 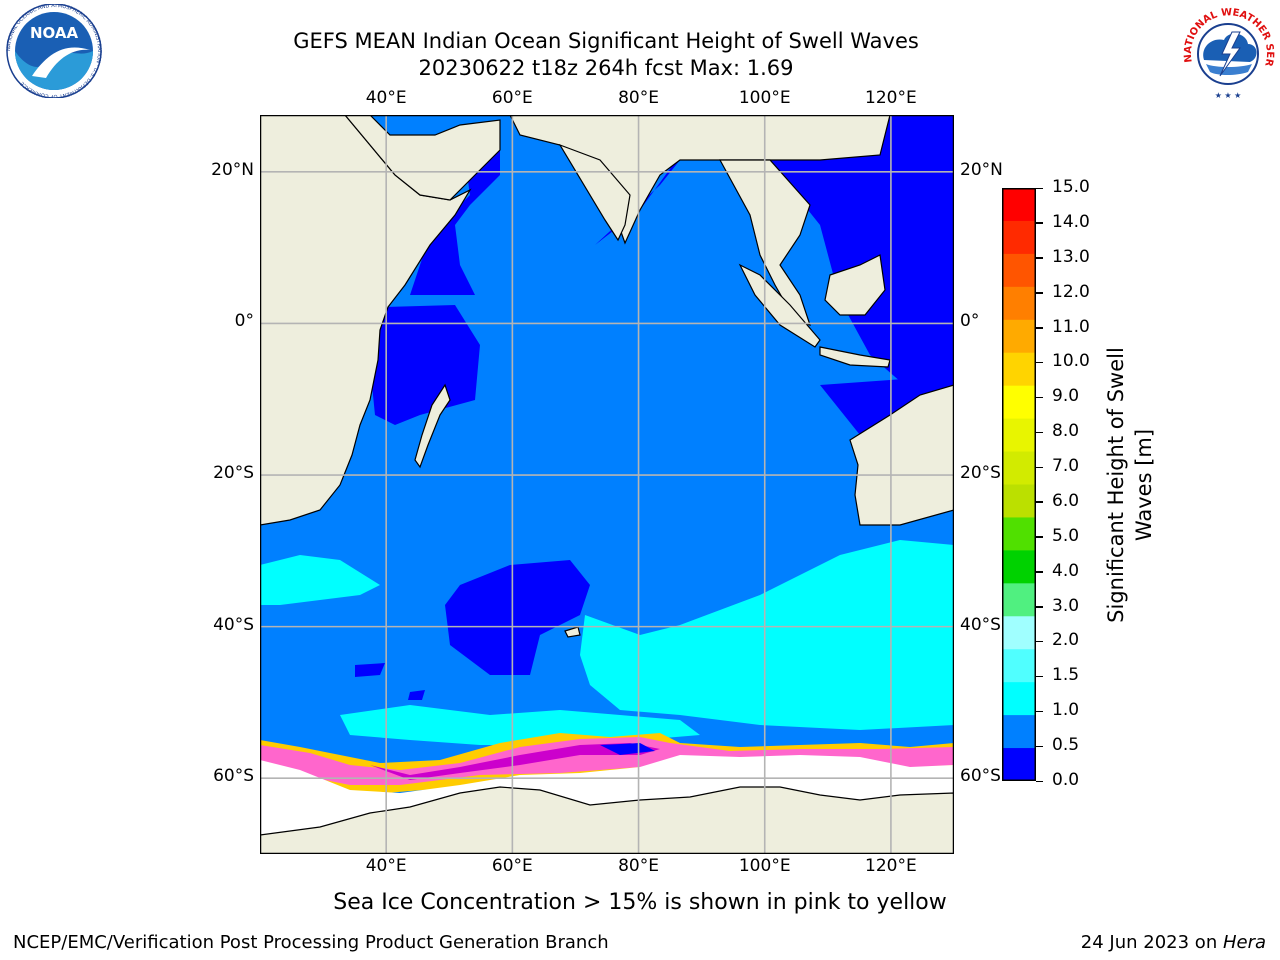 What do you see at coordinates (1116, 485) in the screenshot?
I see `colorbar-label-line1: Significant Height of Swell` at bounding box center [1116, 485].